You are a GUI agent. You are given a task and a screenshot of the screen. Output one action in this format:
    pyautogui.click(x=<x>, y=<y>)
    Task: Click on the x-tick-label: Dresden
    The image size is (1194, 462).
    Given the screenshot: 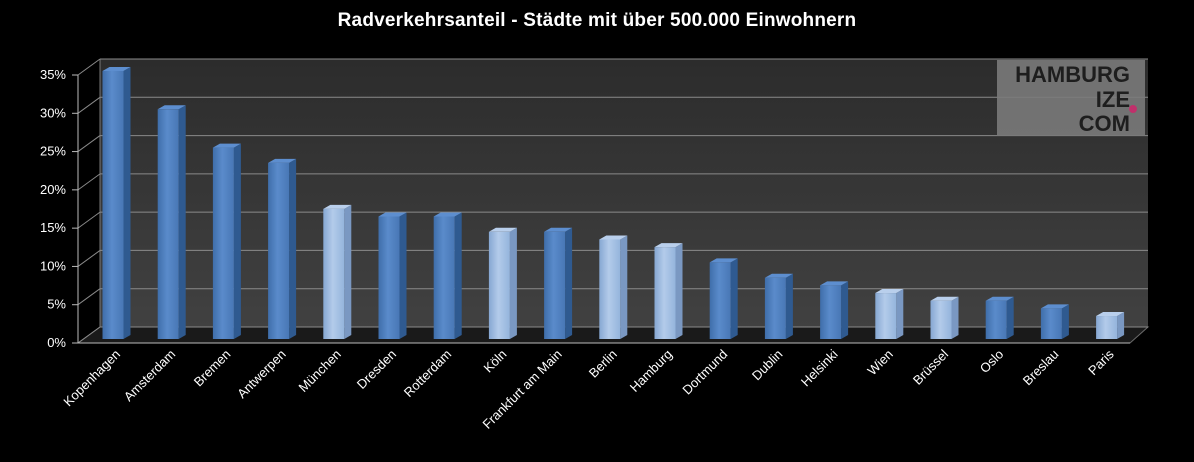 What is the action you would take?
    pyautogui.click(x=376, y=369)
    